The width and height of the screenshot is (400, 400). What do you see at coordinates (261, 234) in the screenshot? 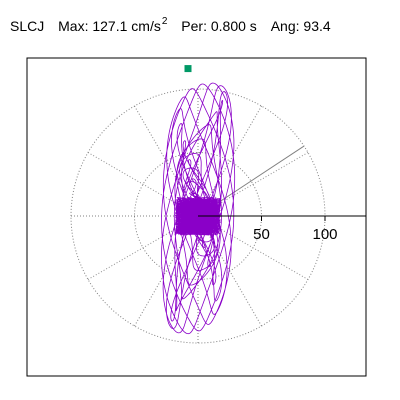
I see `tick-label: 50` at bounding box center [261, 234].